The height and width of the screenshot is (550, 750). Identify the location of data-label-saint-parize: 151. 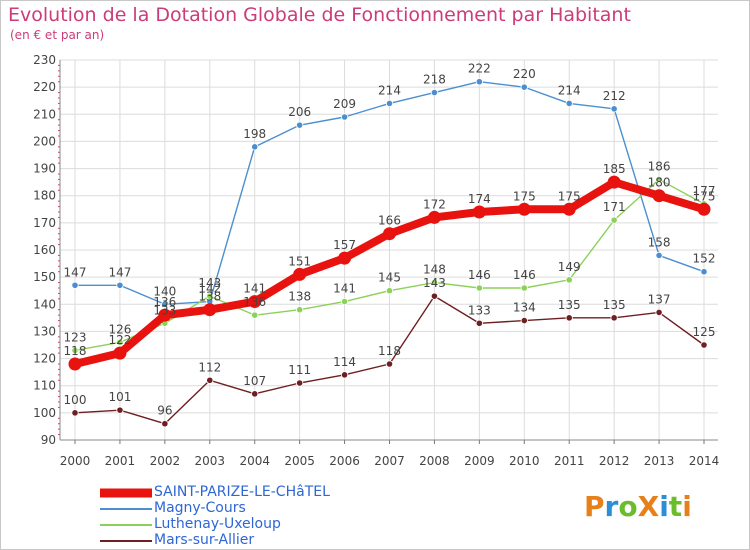
(299, 261).